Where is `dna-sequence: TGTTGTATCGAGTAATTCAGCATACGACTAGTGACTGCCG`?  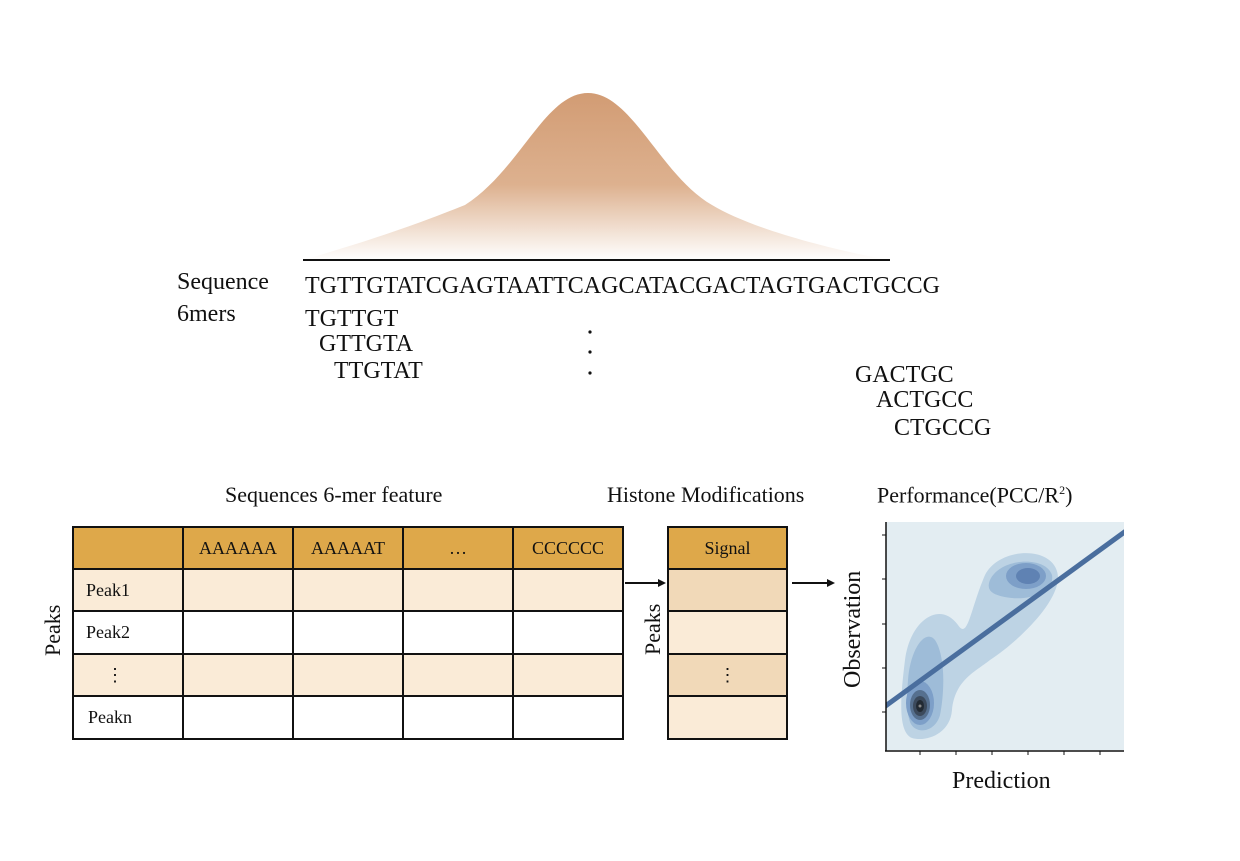 dna-sequence: TGTTGTATCGAGTAATTCAGCATACGACTAGTGACTGCCG is located at coordinates (622, 286).